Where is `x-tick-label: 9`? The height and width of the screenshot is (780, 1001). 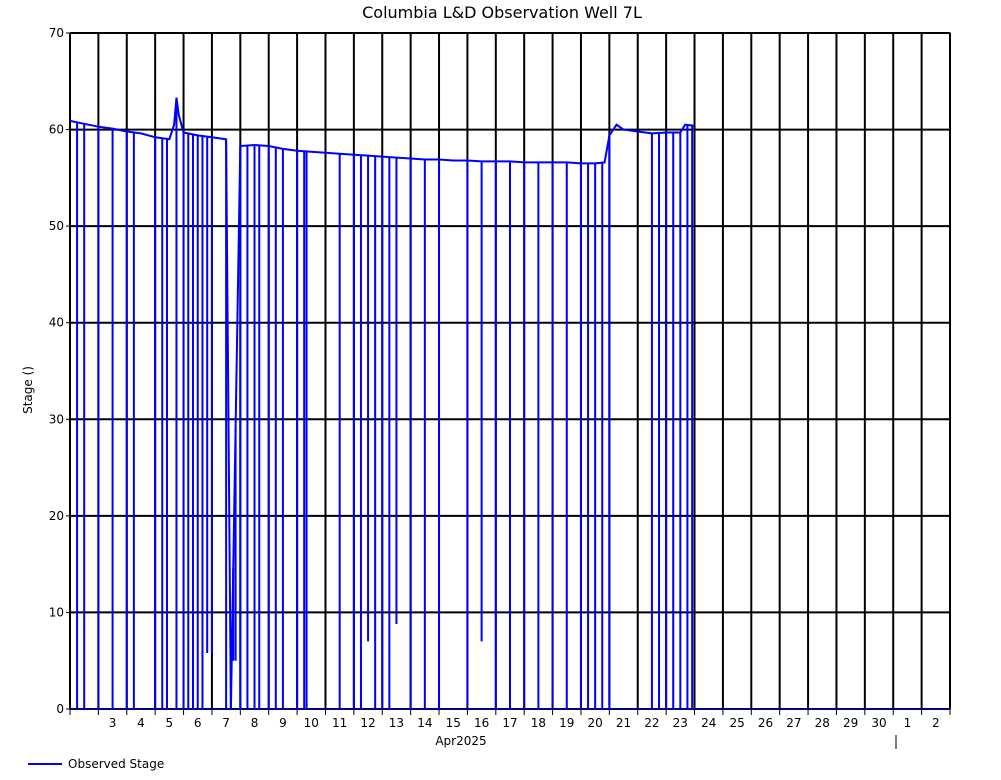
x-tick-label: 9 is located at coordinates (283, 723).